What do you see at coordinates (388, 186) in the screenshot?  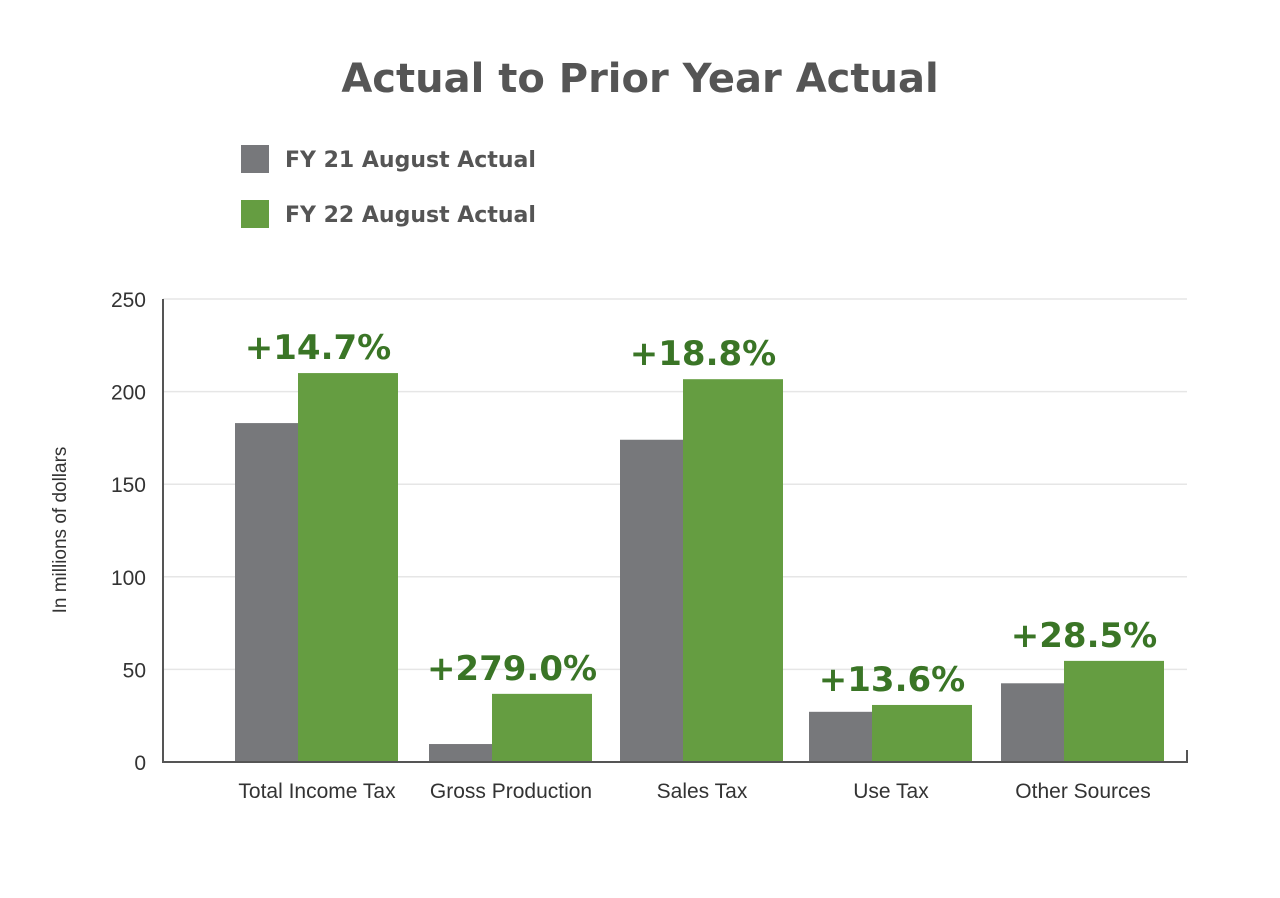 I see `legend: FY 21 August Actual FY 22 August Actual` at bounding box center [388, 186].